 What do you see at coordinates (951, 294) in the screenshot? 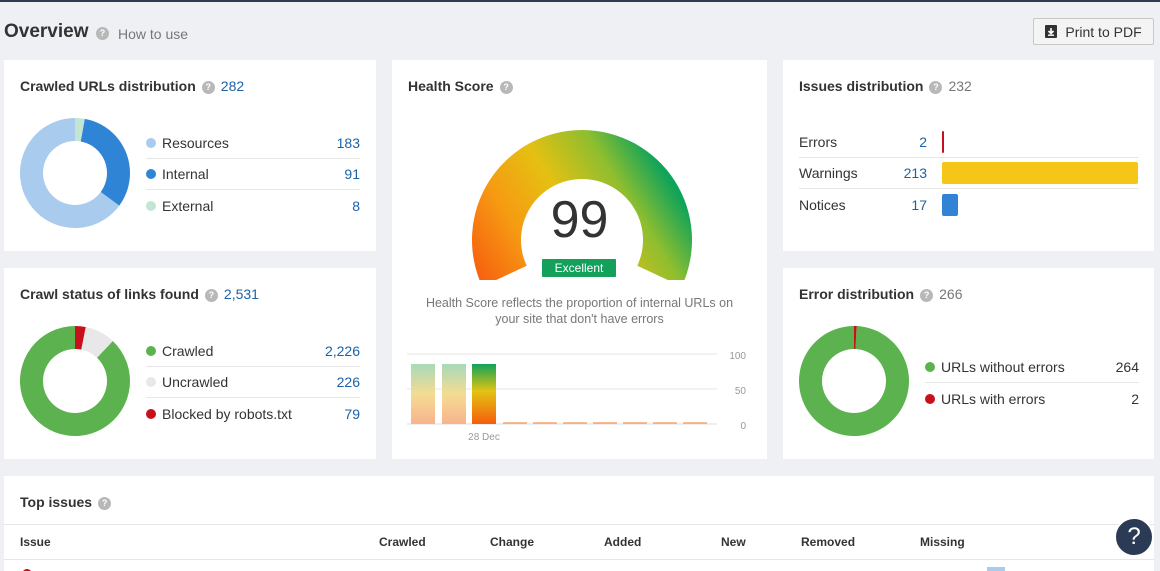
I see `card-total: 266` at bounding box center [951, 294].